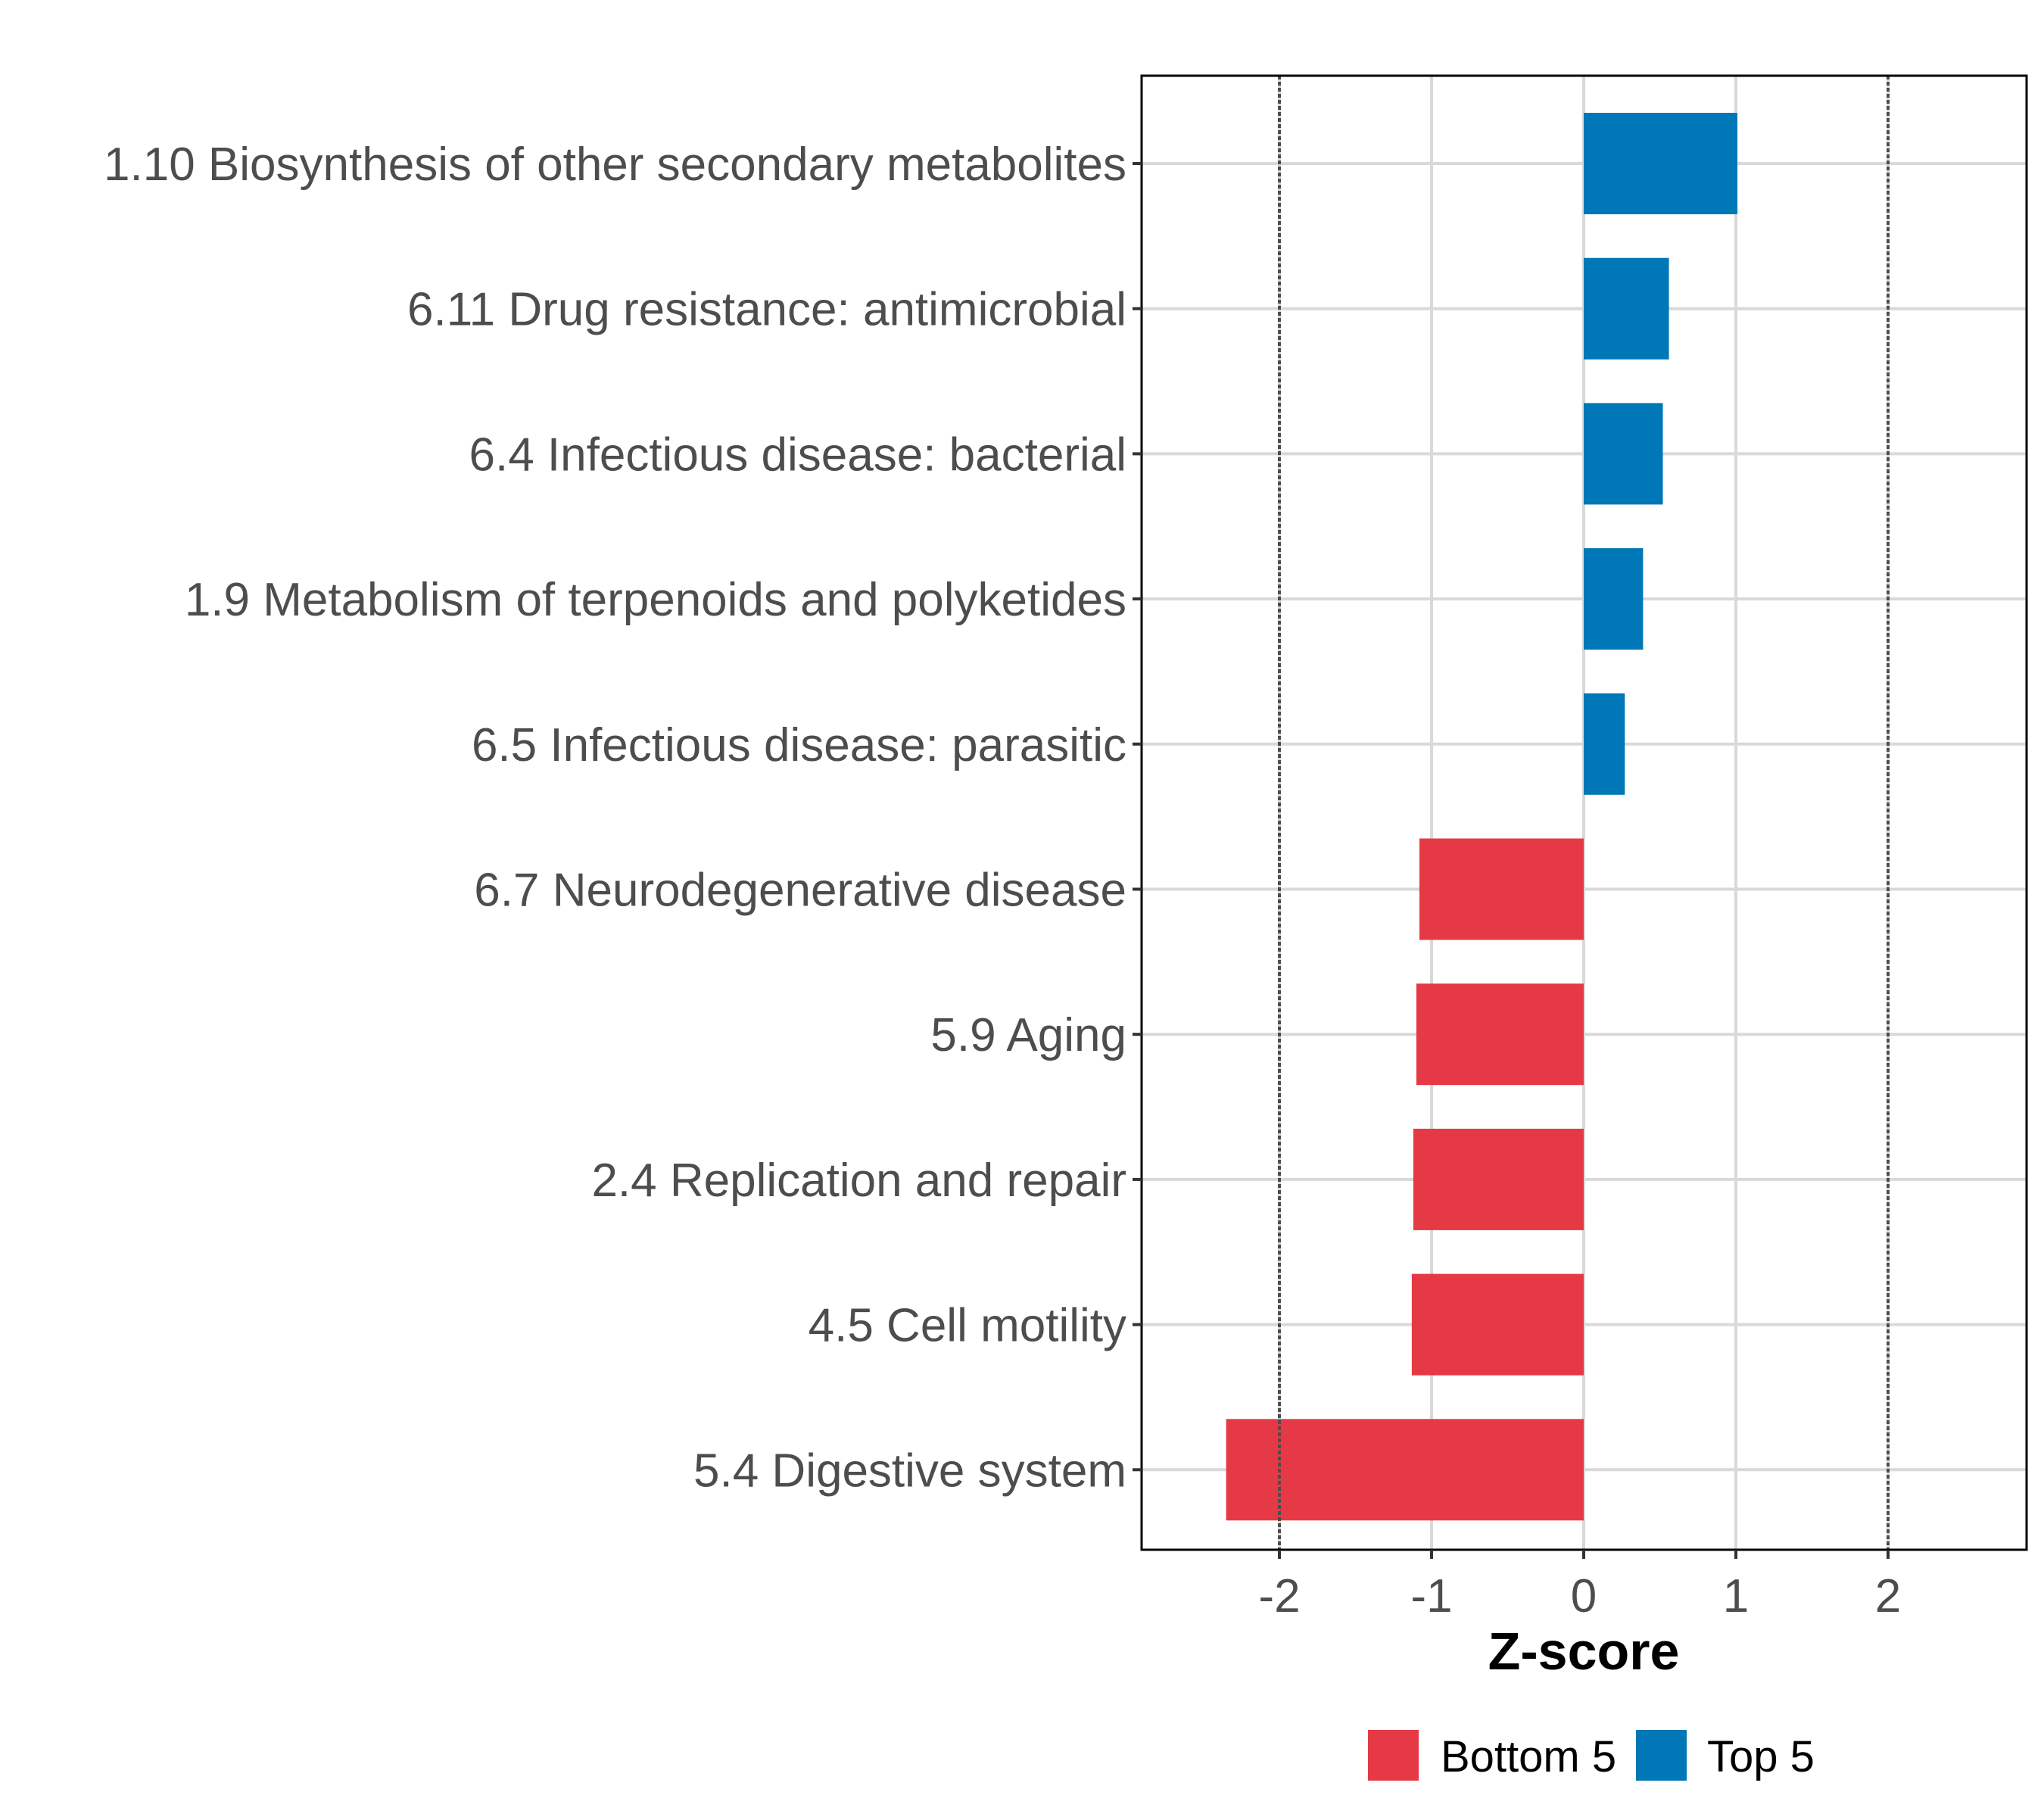 Image resolution: width=2044 pixels, height=1817 pixels. What do you see at coordinates (1761, 1756) in the screenshot?
I see `legend-label: Top 5` at bounding box center [1761, 1756].